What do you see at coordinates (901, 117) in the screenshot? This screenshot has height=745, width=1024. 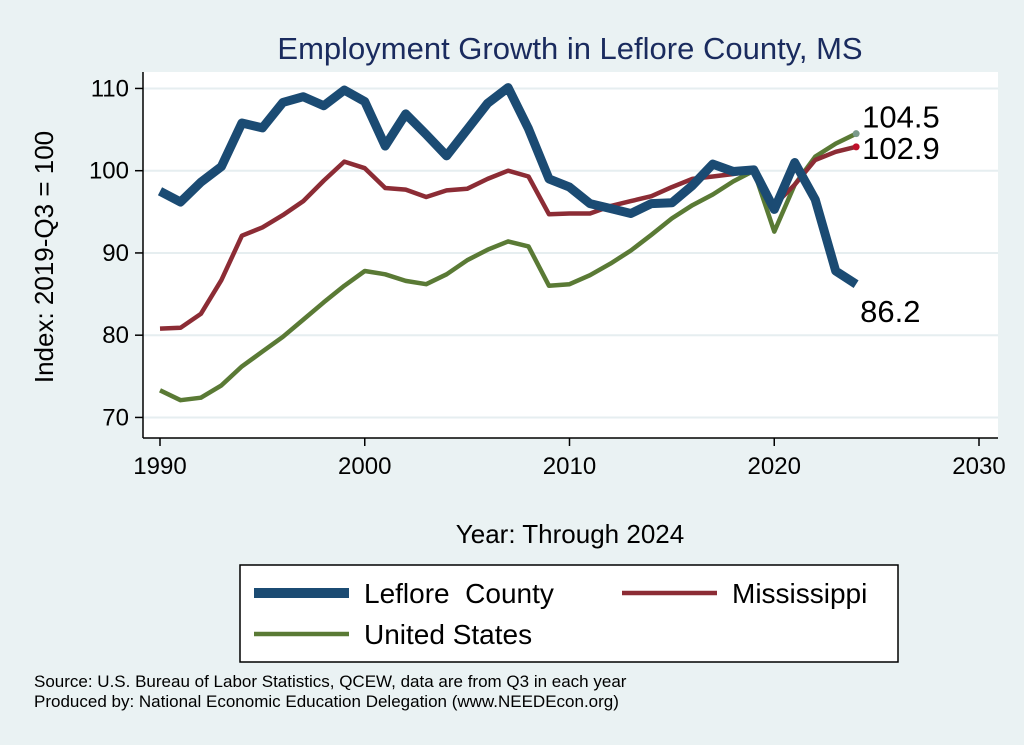 I see `end-value-label: 104.5` at bounding box center [901, 117].